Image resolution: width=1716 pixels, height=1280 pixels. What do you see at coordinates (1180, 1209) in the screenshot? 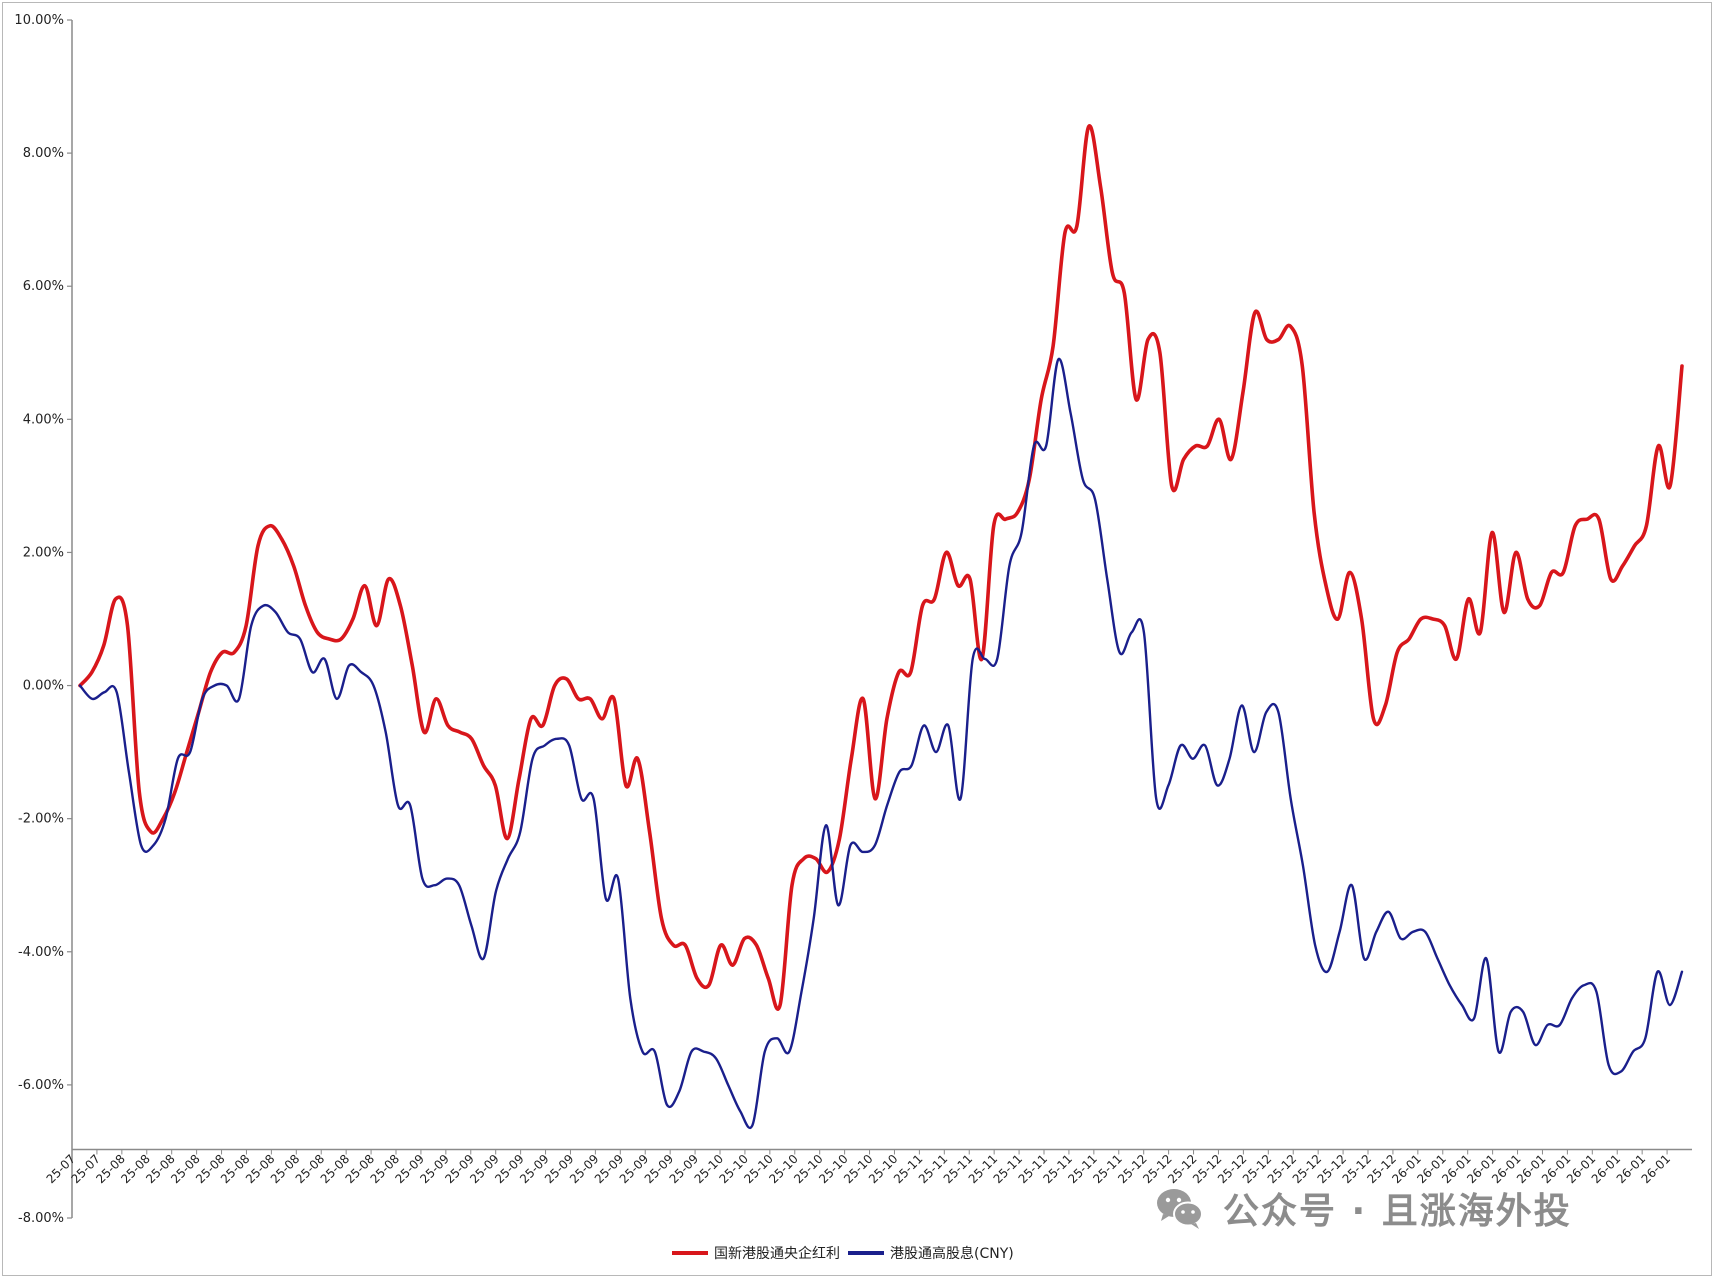
I see `wechat-icon` at bounding box center [1180, 1209].